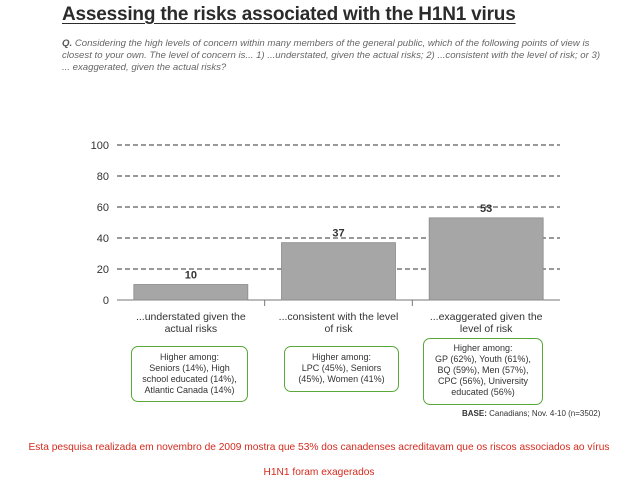  What do you see at coordinates (483, 359) in the screenshot?
I see `callout-line: GP (62%), Youth (61%),` at bounding box center [483, 359].